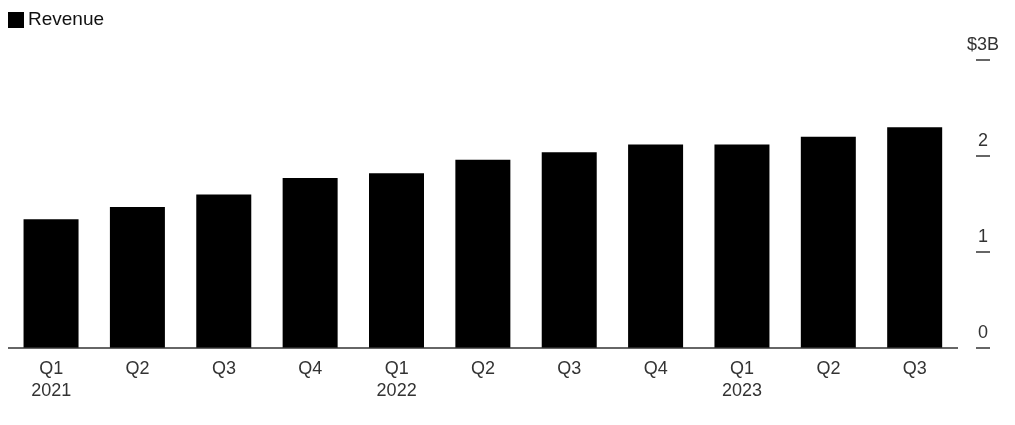 This screenshot has width=1015, height=425. Describe the element at coordinates (983, 44) in the screenshot. I see `y-tick-label: $3B` at that location.